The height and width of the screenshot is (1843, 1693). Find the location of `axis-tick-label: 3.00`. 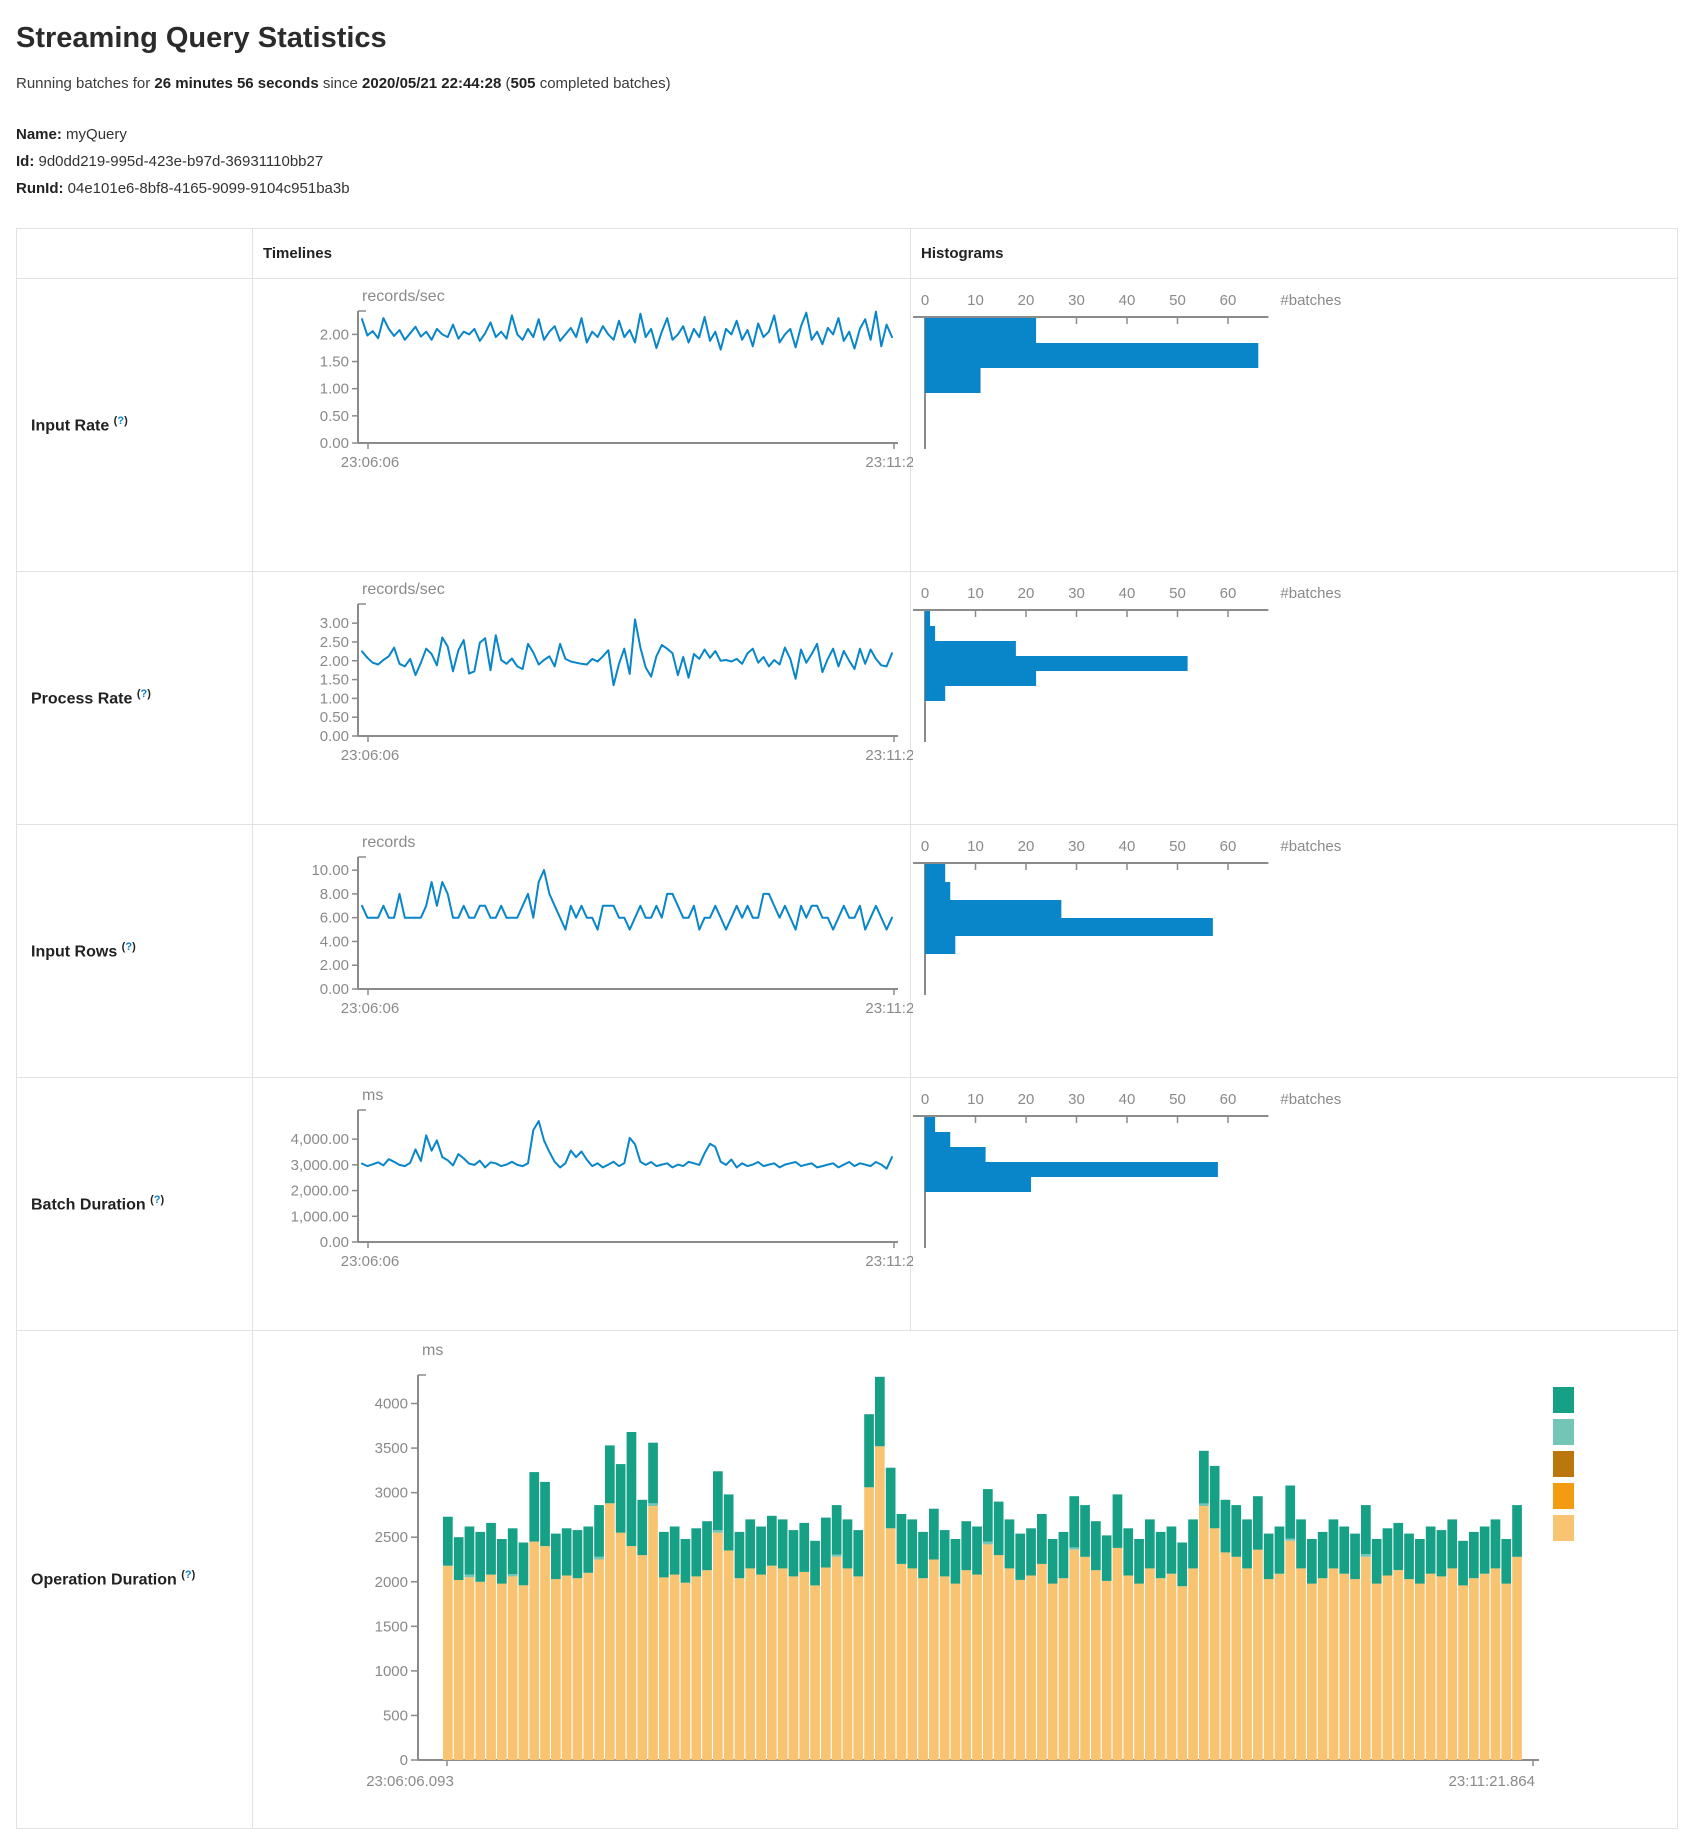

axis-tick-label: 3.00 is located at coordinates (334, 623).